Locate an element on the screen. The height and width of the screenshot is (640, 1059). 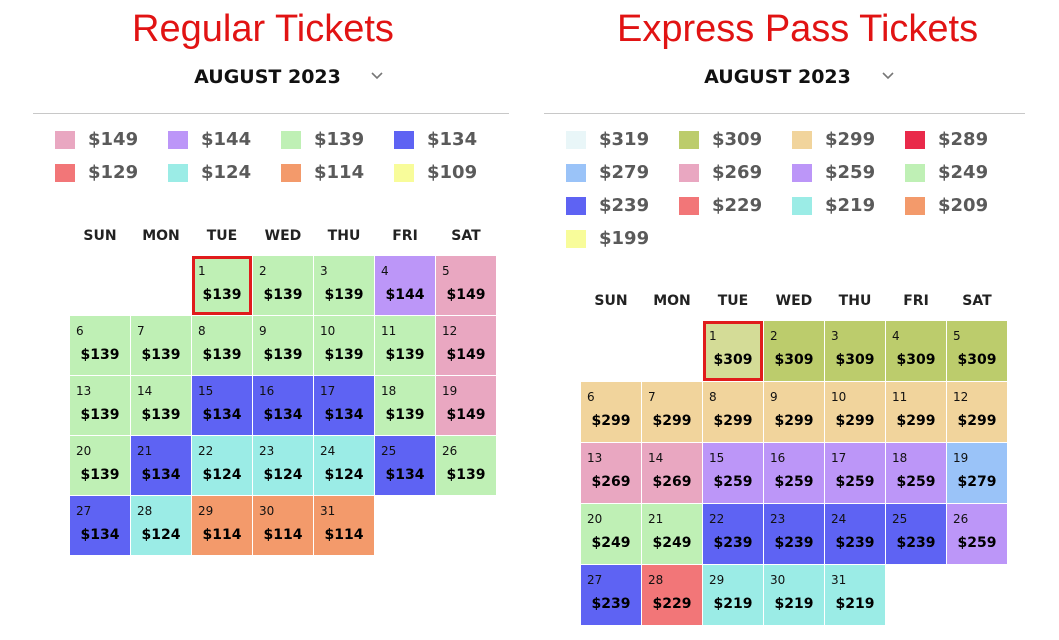
day-number: 25 is located at coordinates (389, 451).